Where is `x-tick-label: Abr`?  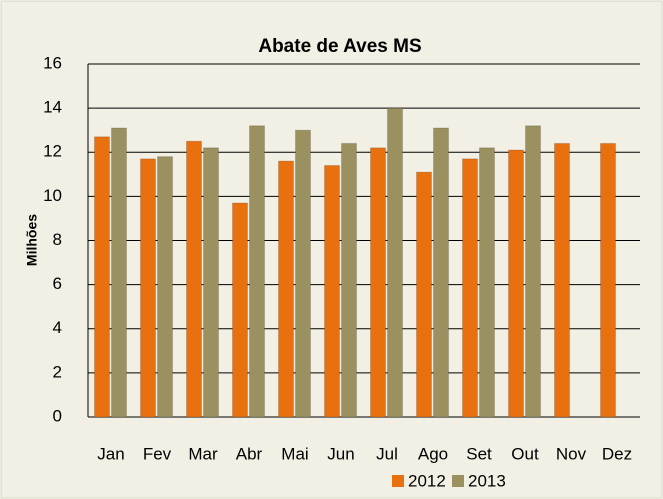
x-tick-label: Abr is located at coordinates (249, 453).